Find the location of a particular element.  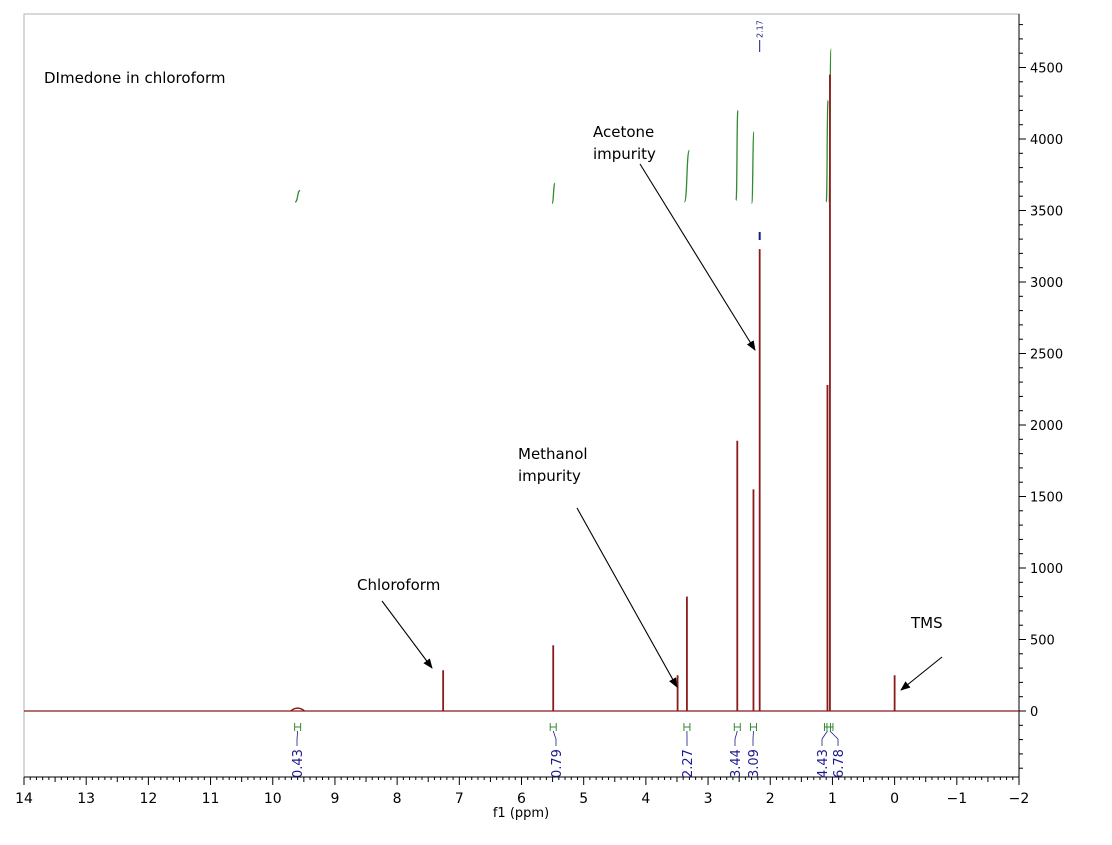

x-tick-label: 2 is located at coordinates (770, 799).